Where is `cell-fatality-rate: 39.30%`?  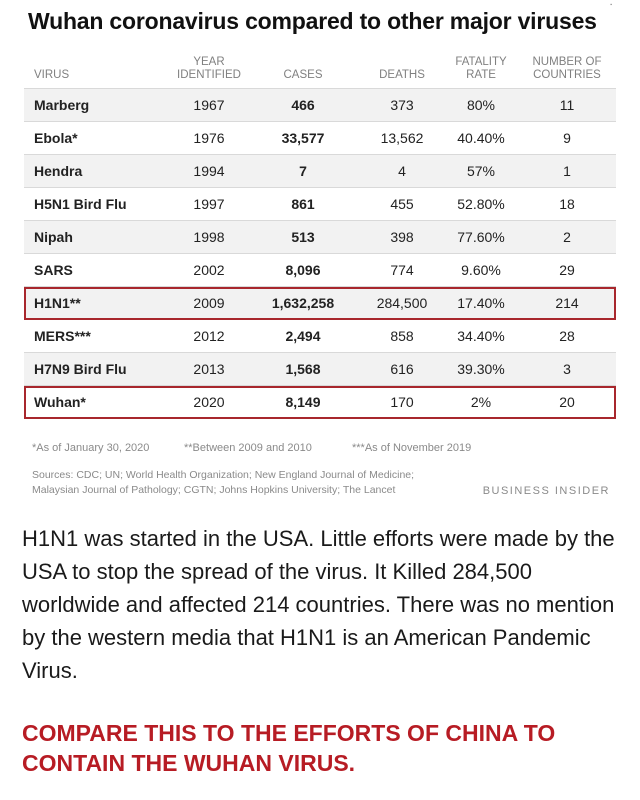 cell-fatality-rate: 39.30% is located at coordinates (481, 369).